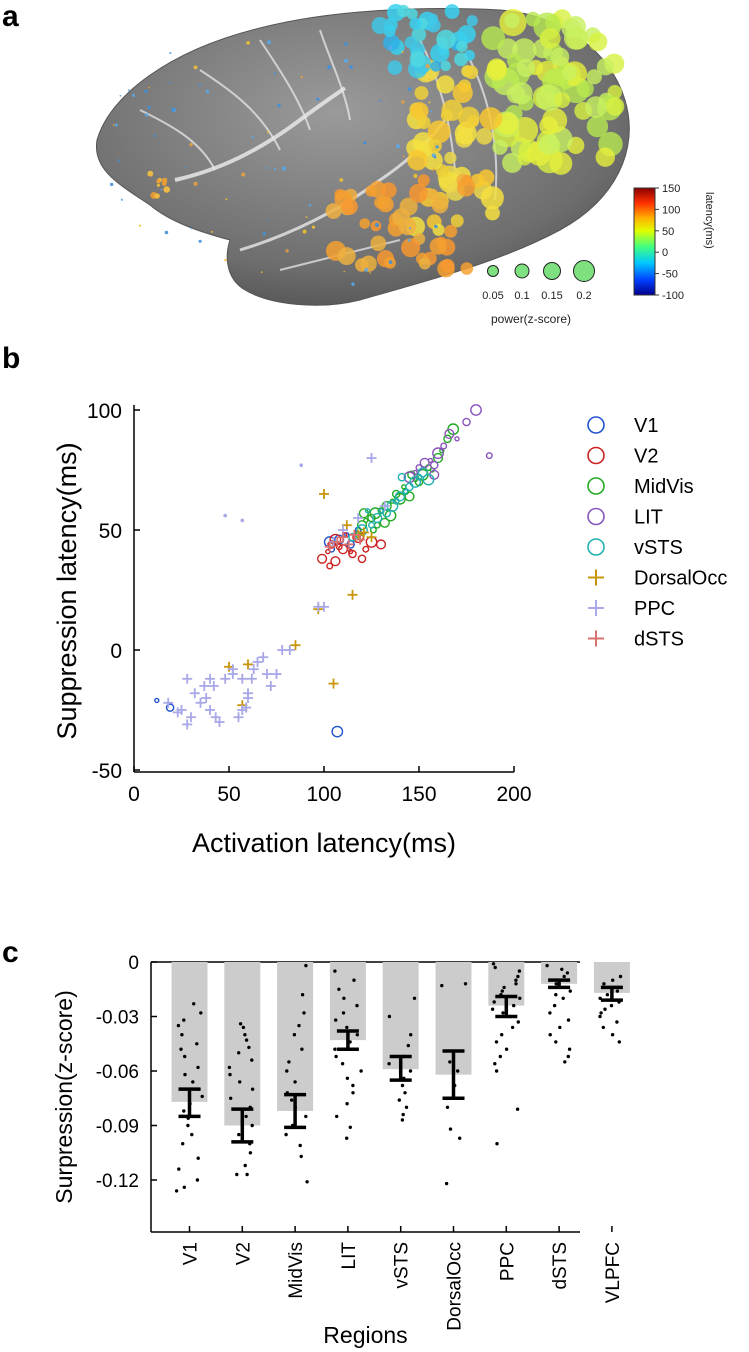  Describe the element at coordinates (117, 1127) in the screenshot. I see `y-tick-label: -0.09` at that location.